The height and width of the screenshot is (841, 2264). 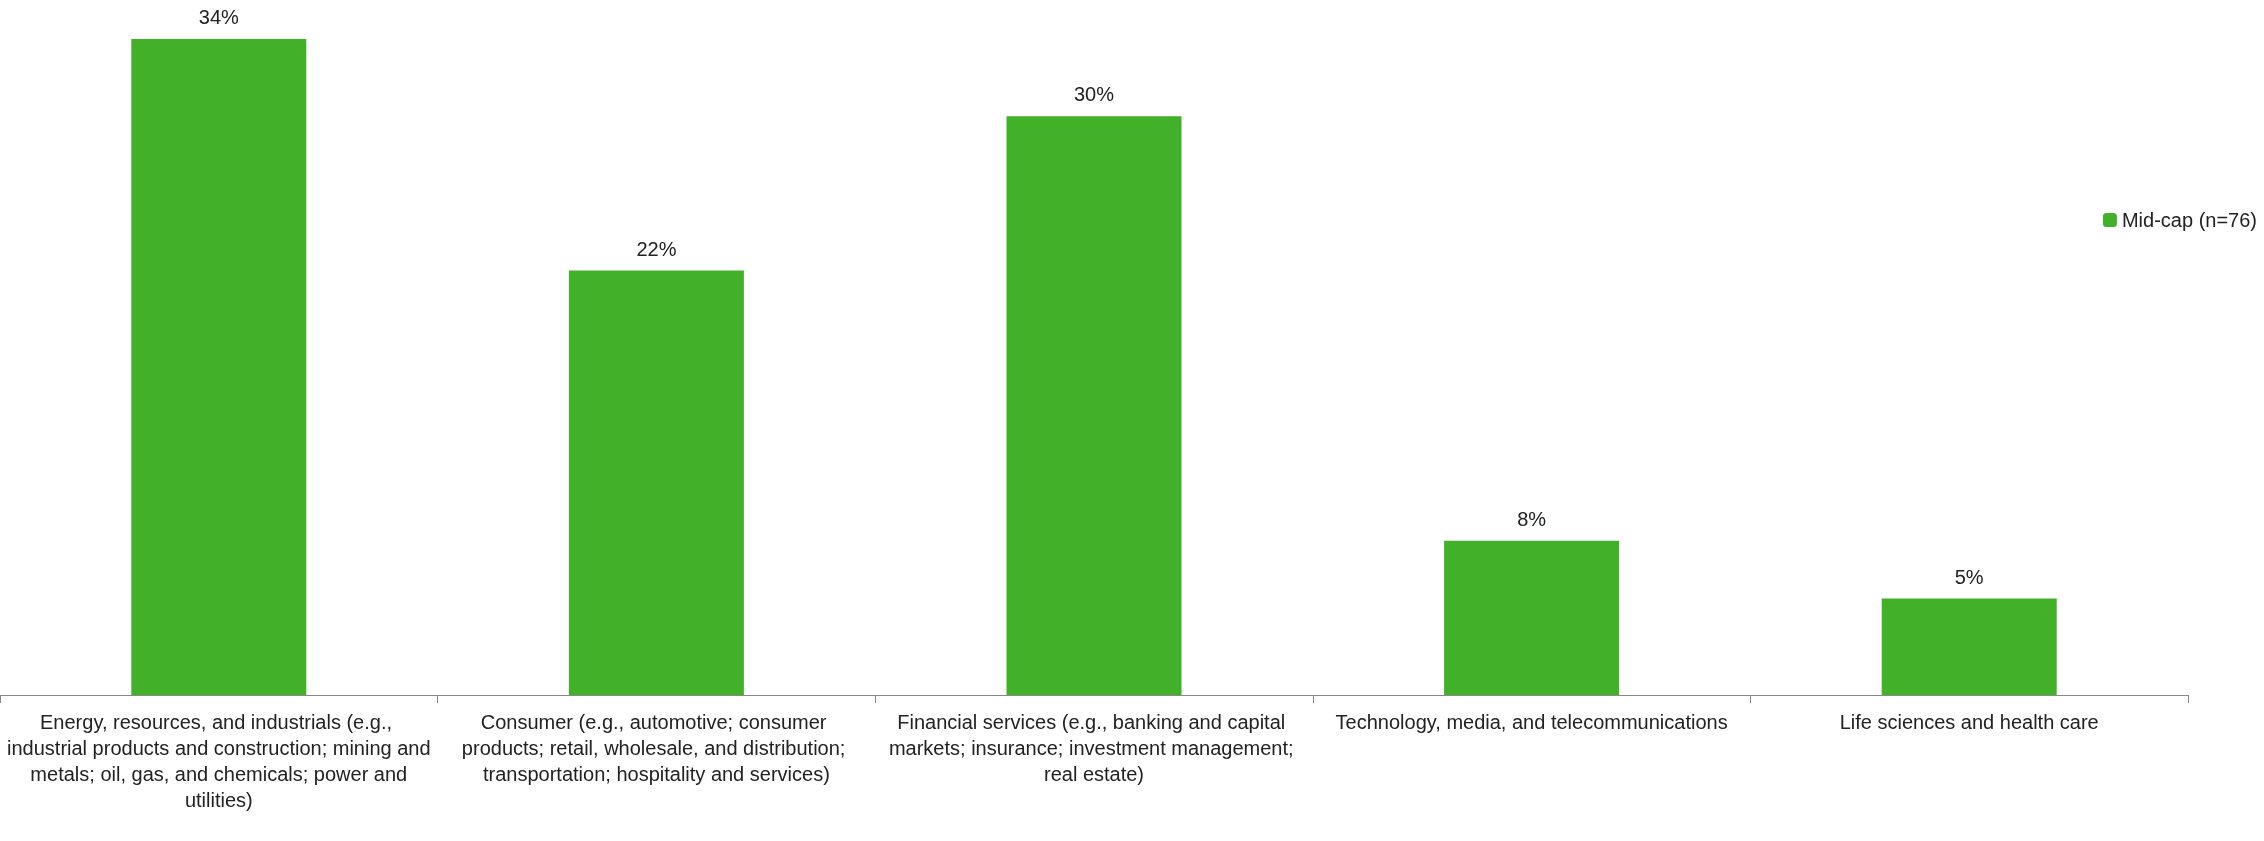 What do you see at coordinates (1969, 722) in the screenshot?
I see `x-tick-label: Life sciences and health care` at bounding box center [1969, 722].